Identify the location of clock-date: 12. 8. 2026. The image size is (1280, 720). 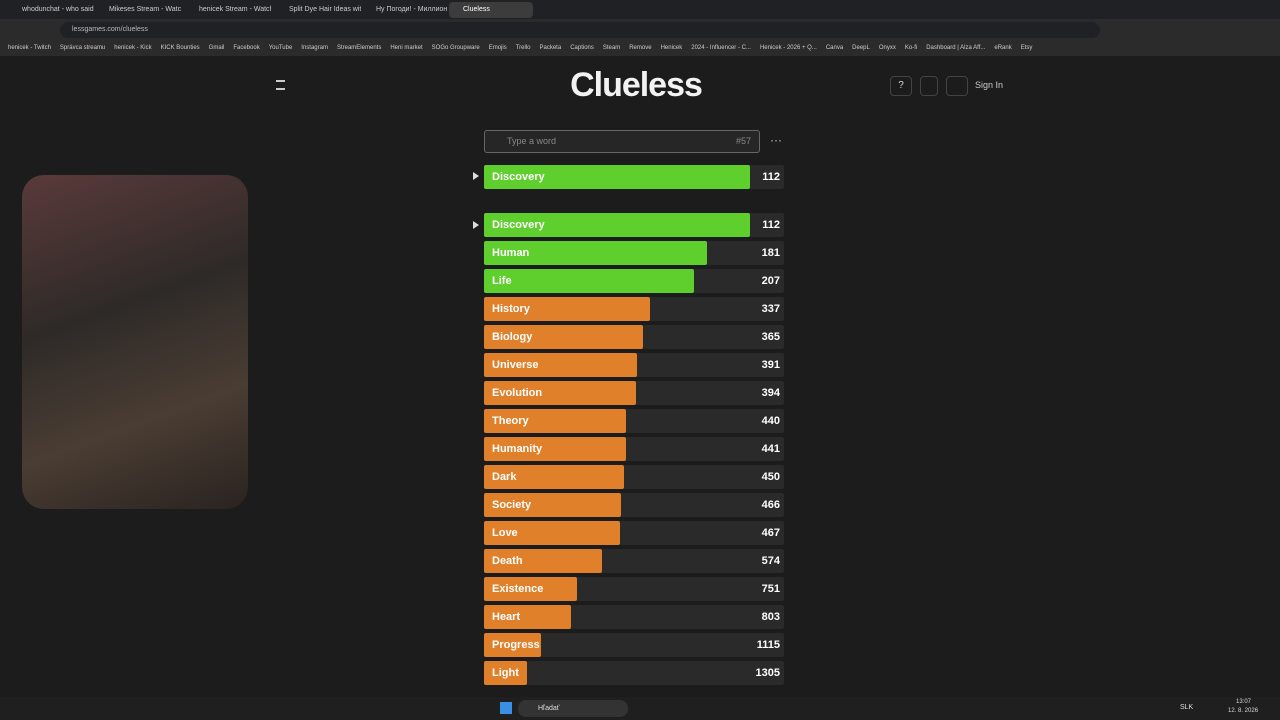
(1243, 711).